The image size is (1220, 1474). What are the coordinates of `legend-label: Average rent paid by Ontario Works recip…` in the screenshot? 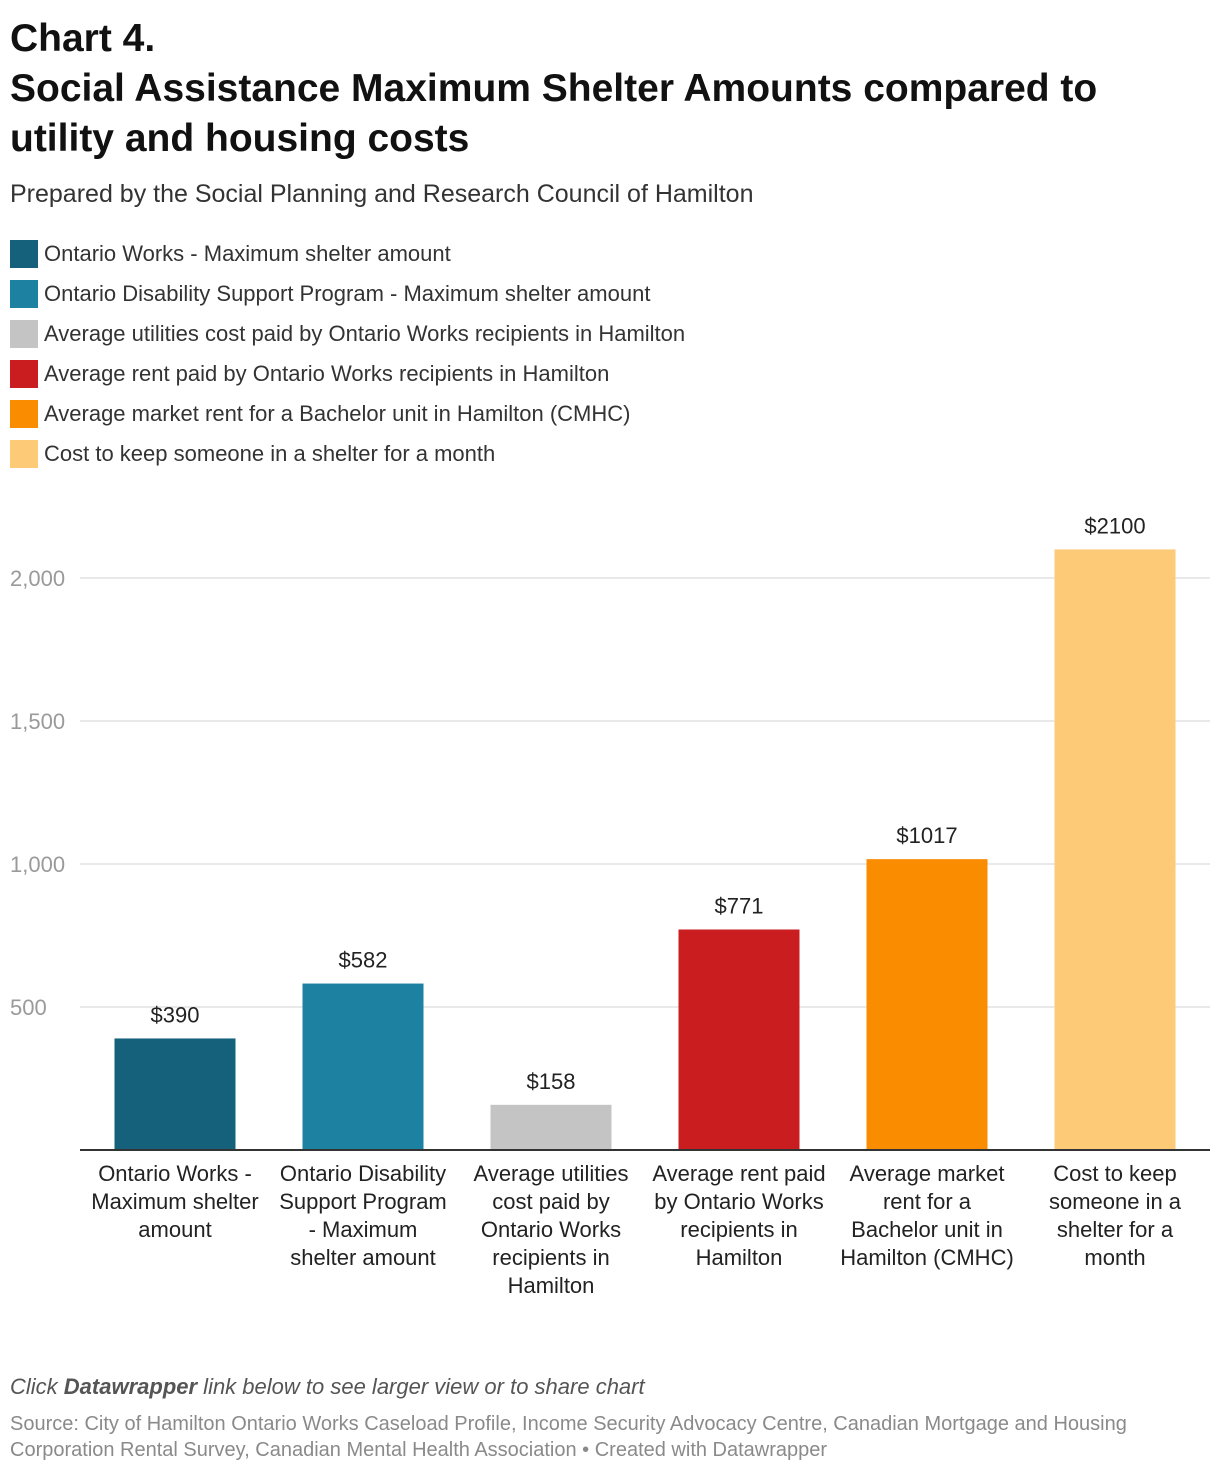 It's located at (327, 373).